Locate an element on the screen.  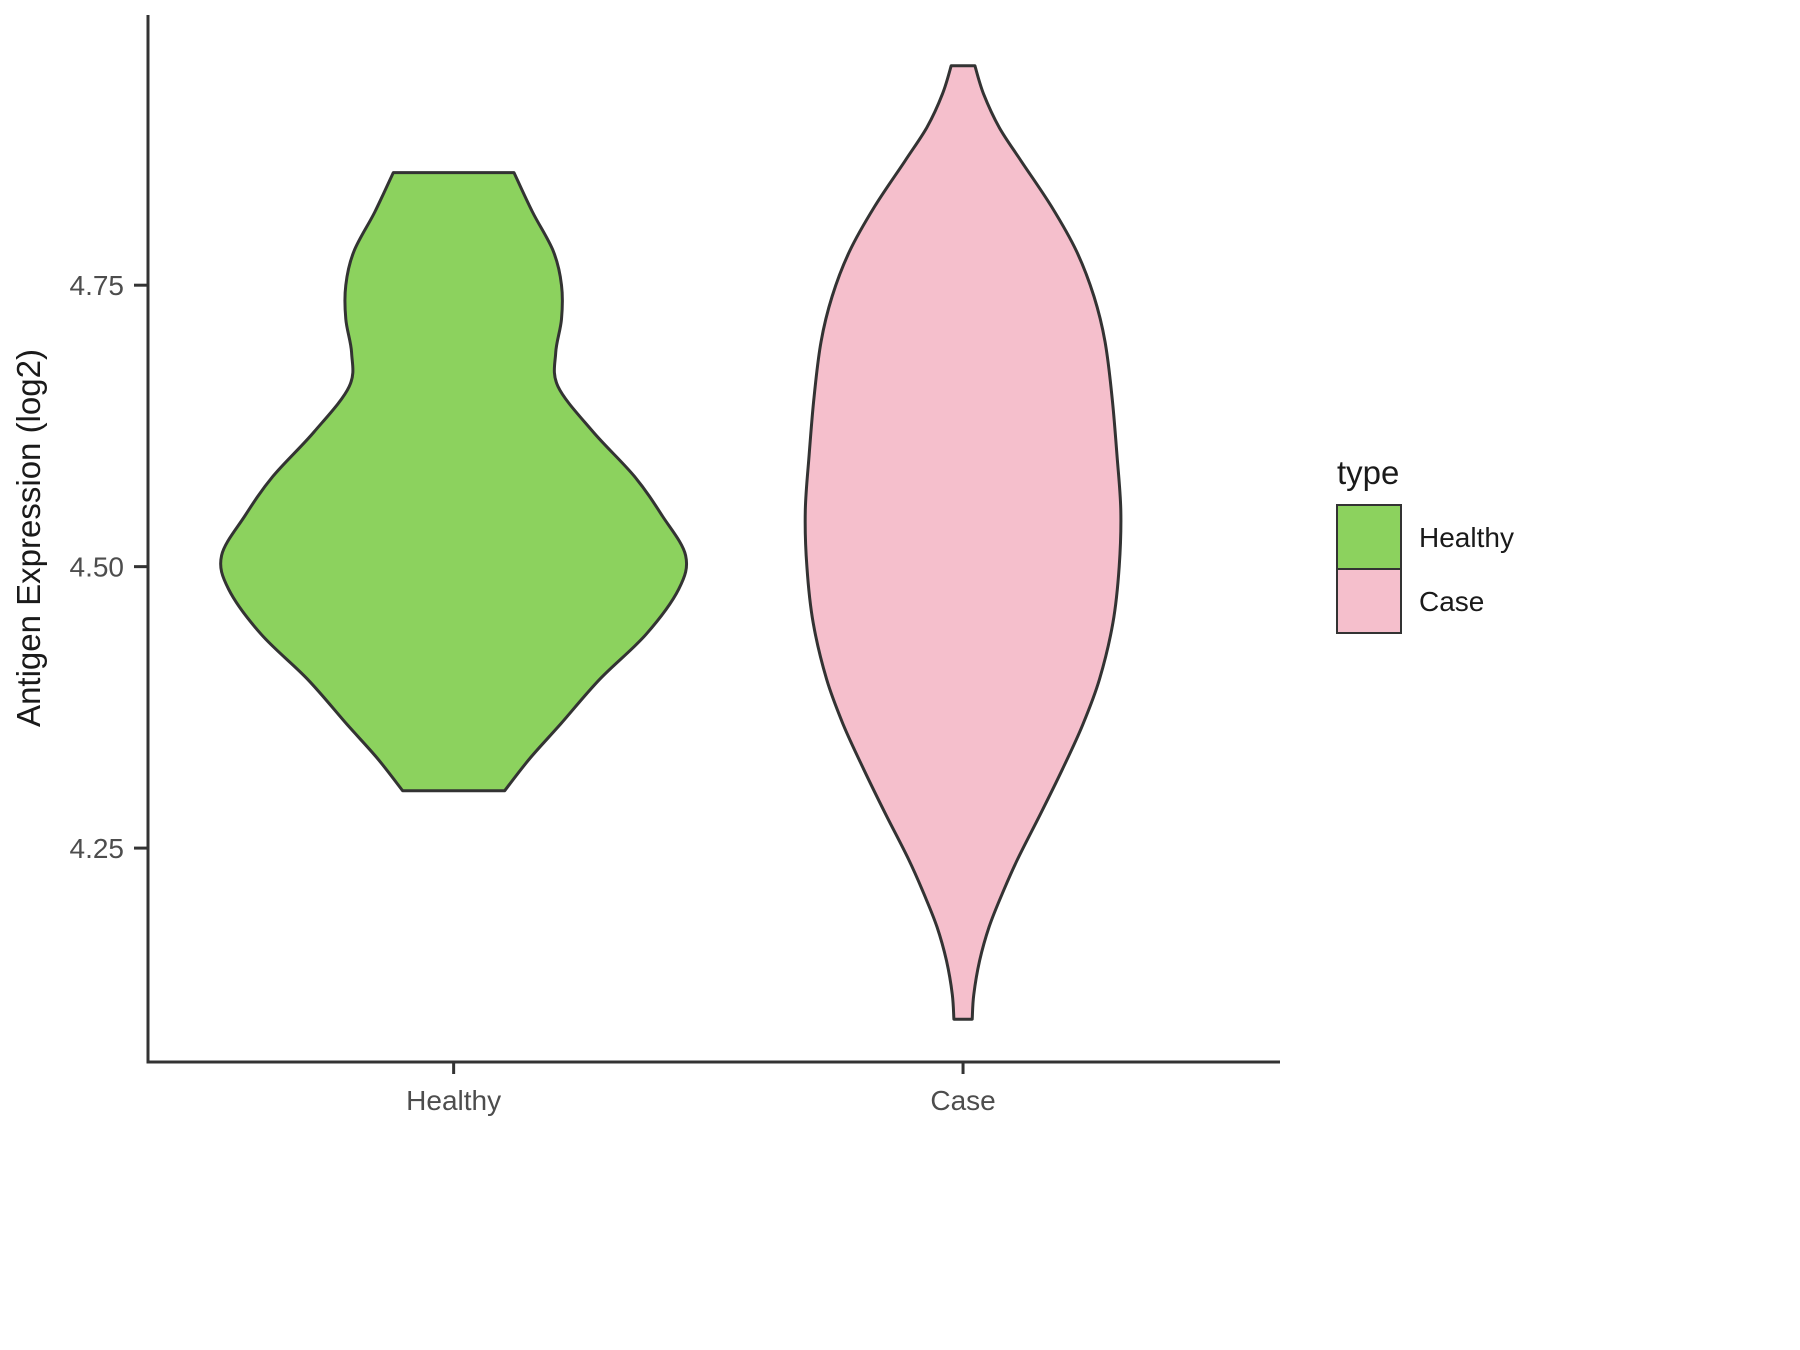
legend-entries: Healthy Case is located at coordinates (1425, 569).